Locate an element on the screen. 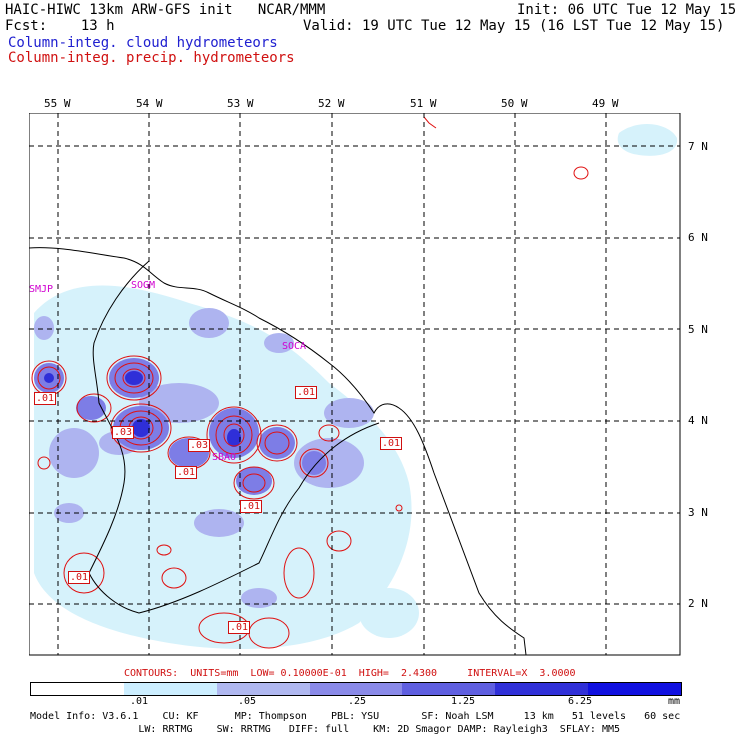 Image resolution: width=740 pixels, height=740 pixels. lon-label: 51 W is located at coordinates (423, 103).